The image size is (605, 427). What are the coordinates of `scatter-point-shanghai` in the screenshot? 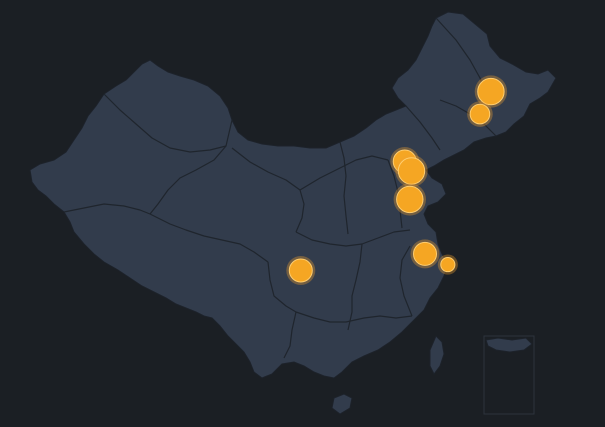 It's located at (447, 264).